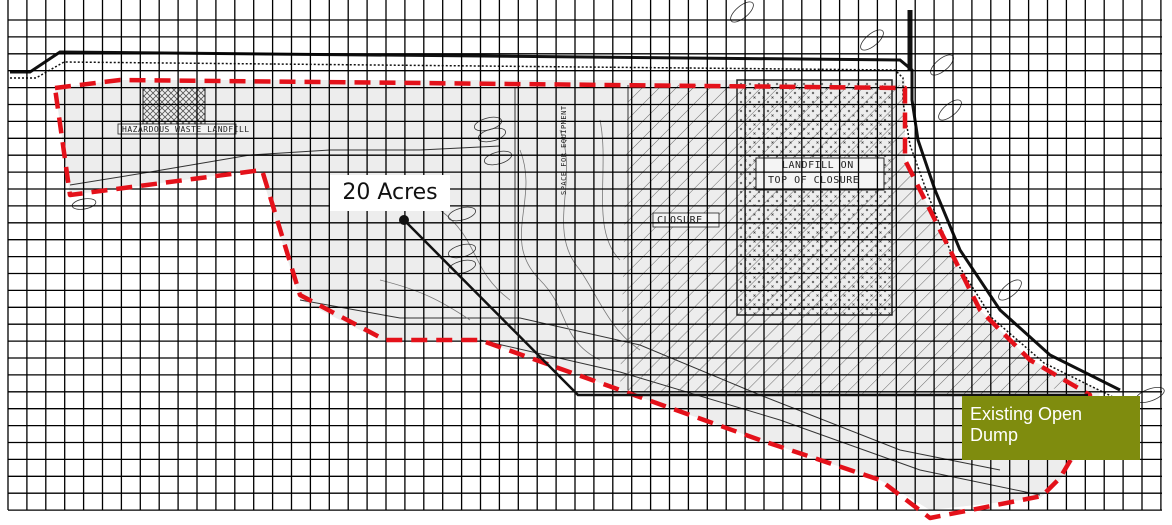 Image resolution: width=1172 pixels, height=525 pixels. Describe the element at coordinates (680, 220) in the screenshot. I see `closure-label: CLOSURE` at that location.